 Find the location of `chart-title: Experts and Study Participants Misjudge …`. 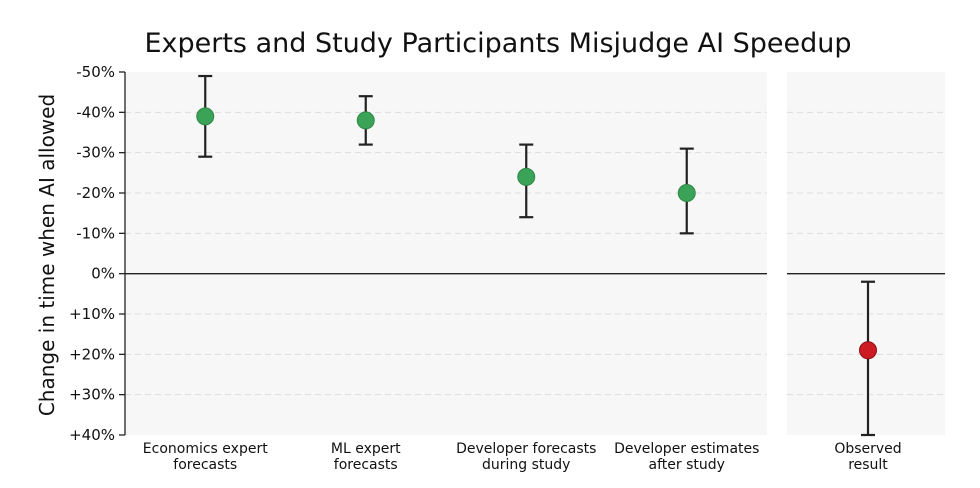

chart-title: Experts and Study Participants Misjudge … is located at coordinates (497, 43).